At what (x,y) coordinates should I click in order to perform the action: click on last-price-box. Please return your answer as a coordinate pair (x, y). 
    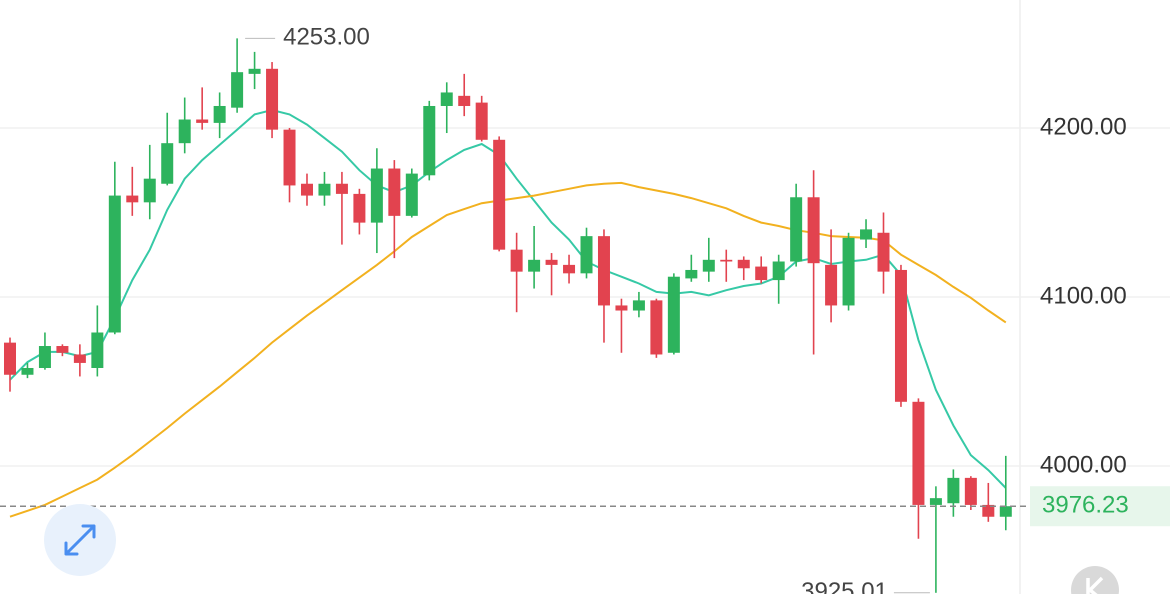
    Looking at the image, I should click on (1100, 506).